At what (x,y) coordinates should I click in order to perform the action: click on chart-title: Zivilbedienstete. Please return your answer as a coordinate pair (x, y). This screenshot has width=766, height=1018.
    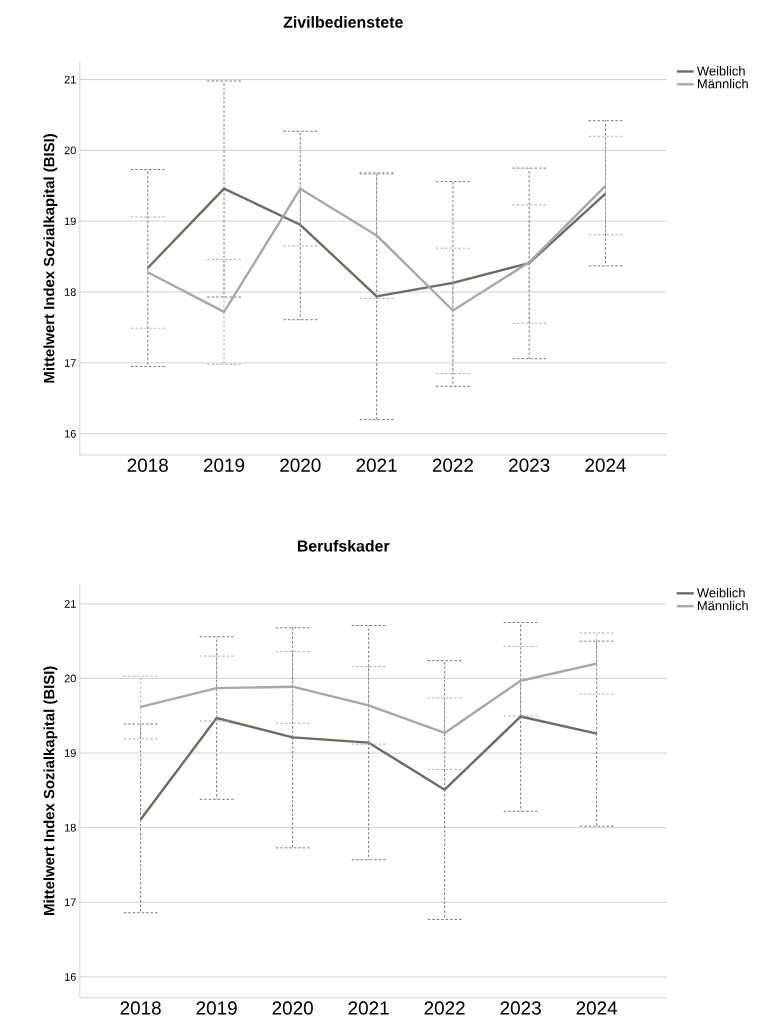
    Looking at the image, I should click on (343, 22).